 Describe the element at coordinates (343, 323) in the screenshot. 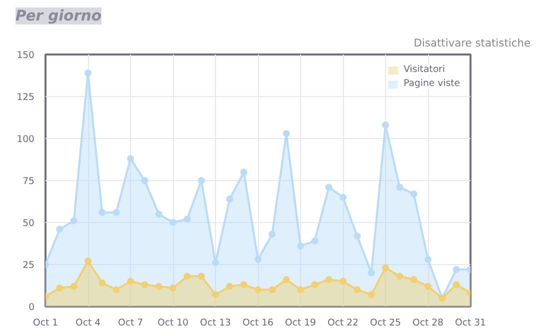

I see `x-tick-label: Oct 22` at that location.